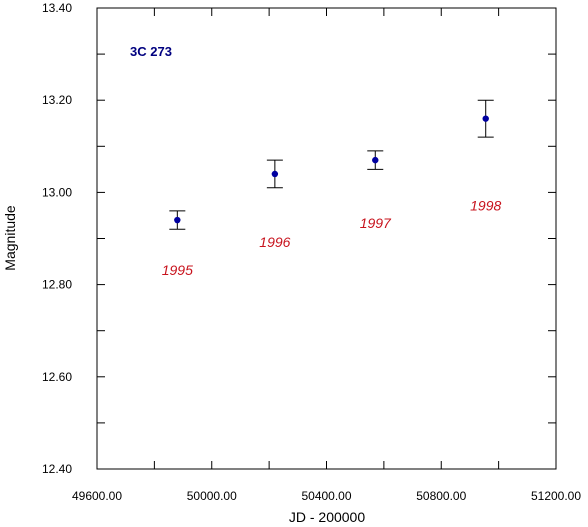  I want to click on x-axis-tick-labels: 49600.00 50000.00 50400.00 50800.00 51200.00, so click(326, 496).